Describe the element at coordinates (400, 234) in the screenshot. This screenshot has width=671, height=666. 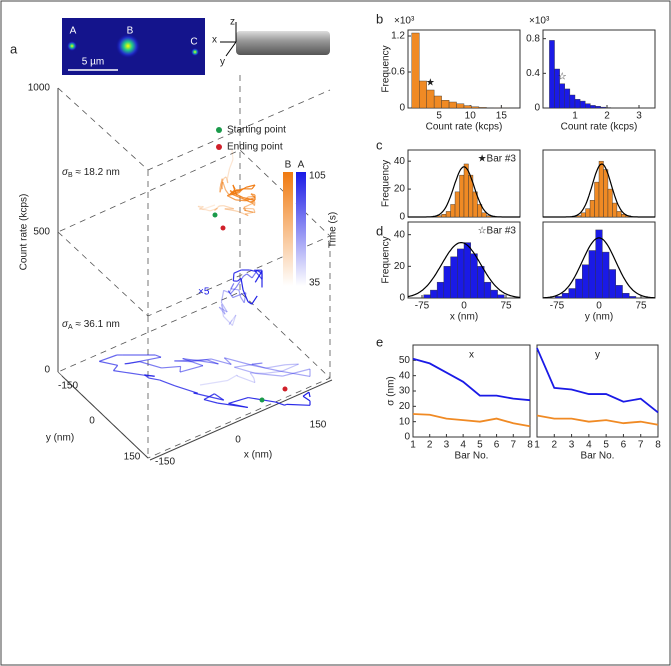
I see `y-tick-label: 40` at that location.